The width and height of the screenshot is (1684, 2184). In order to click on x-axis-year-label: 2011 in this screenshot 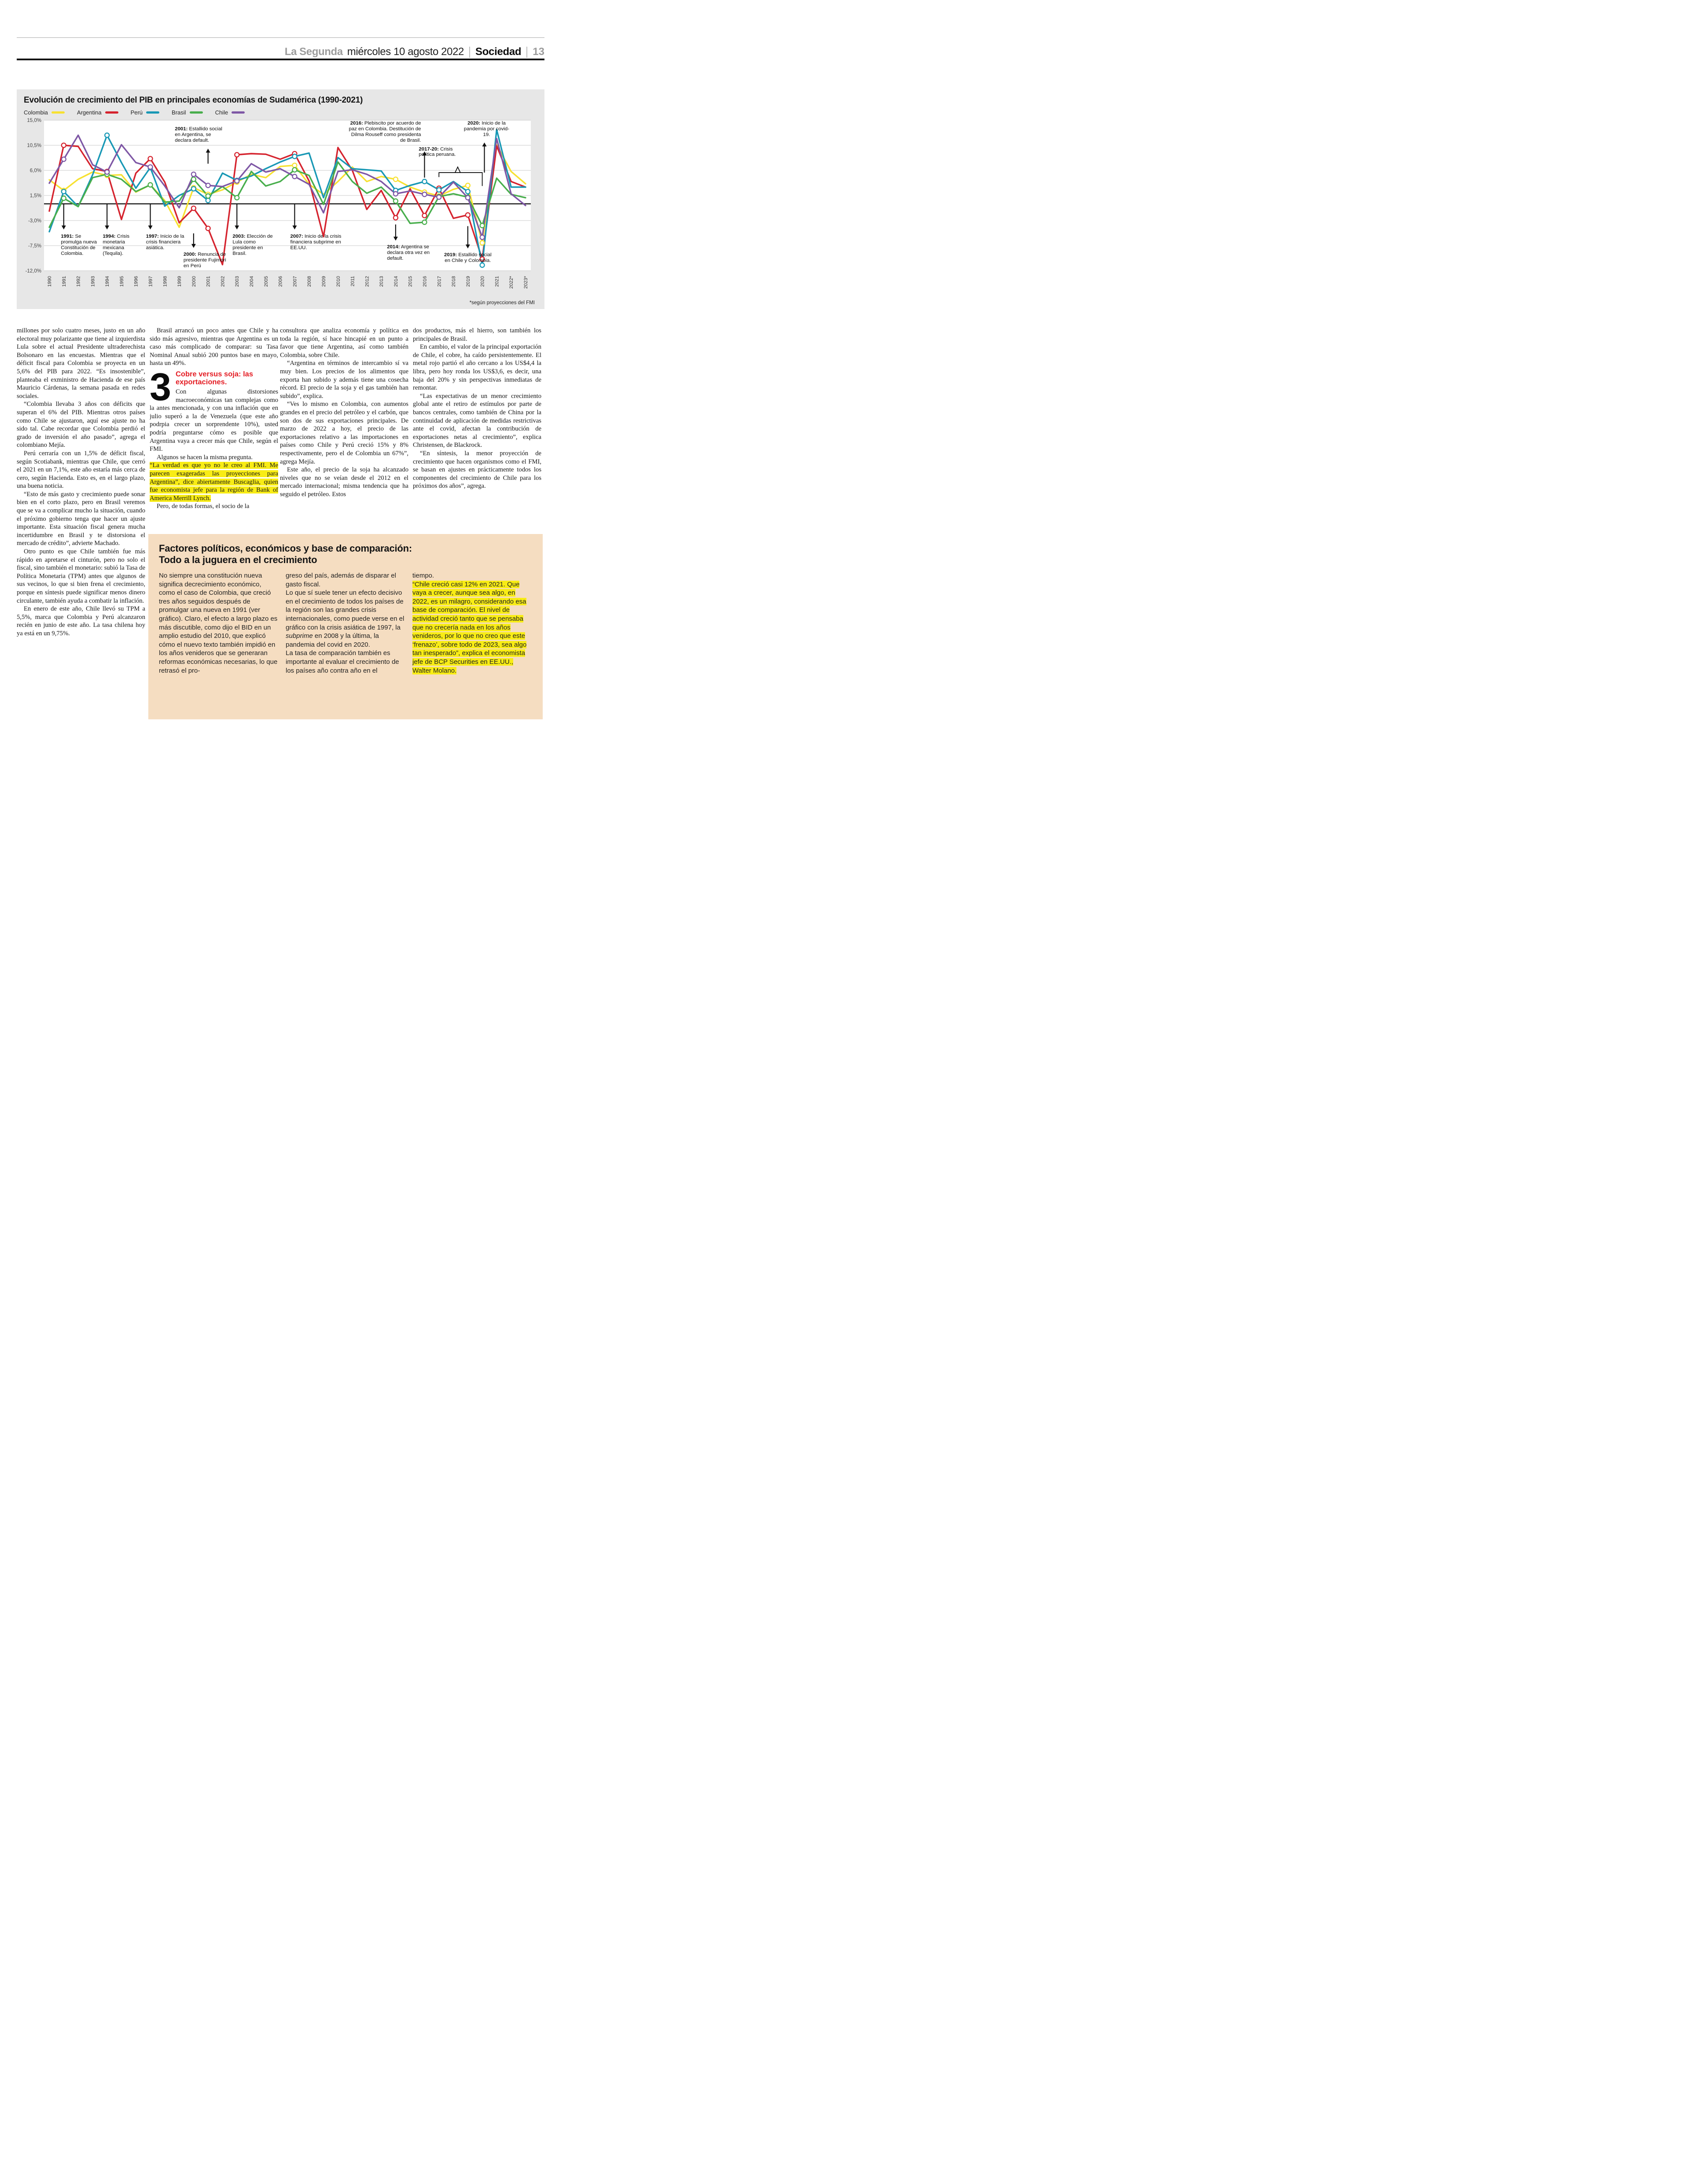, I will do `click(353, 281)`.